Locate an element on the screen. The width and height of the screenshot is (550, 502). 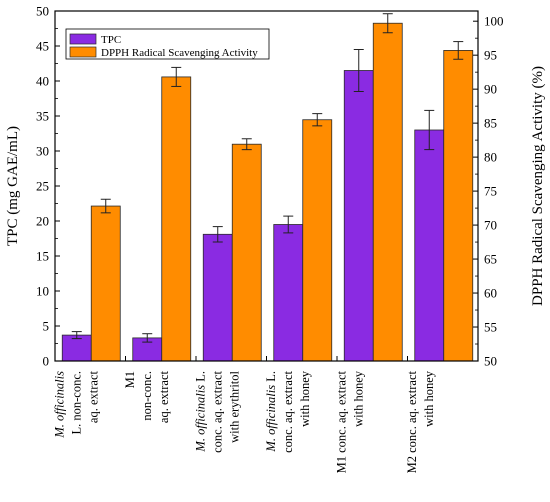
right-tick-label: 100 is located at coordinates (494, 21).